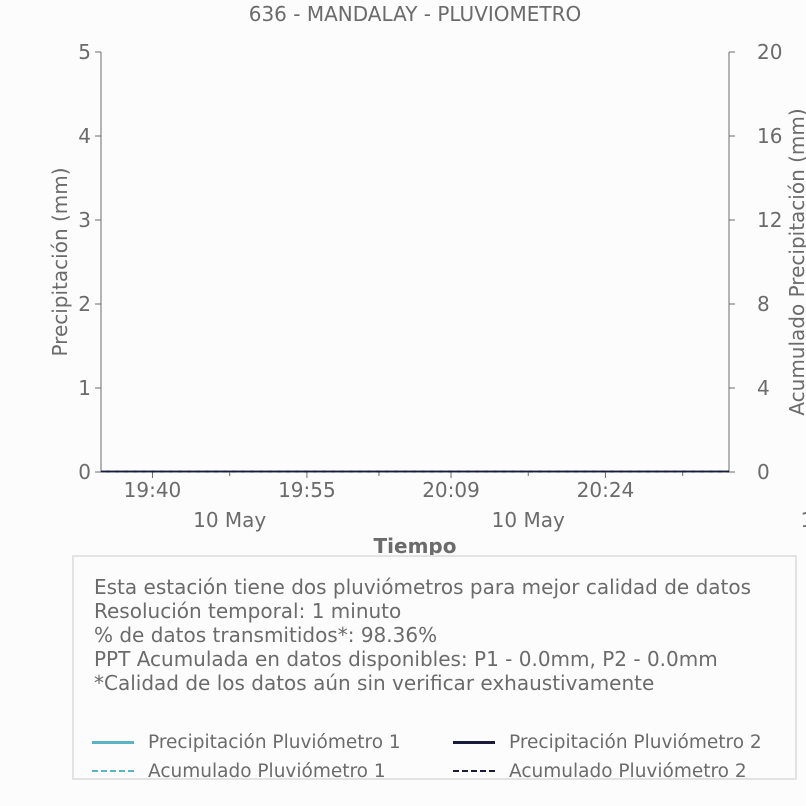 The width and height of the screenshot is (806, 806). Describe the element at coordinates (795, 261) in the screenshot. I see `y-right-axis-label: Acumulado Precipitación (mm)` at that location.